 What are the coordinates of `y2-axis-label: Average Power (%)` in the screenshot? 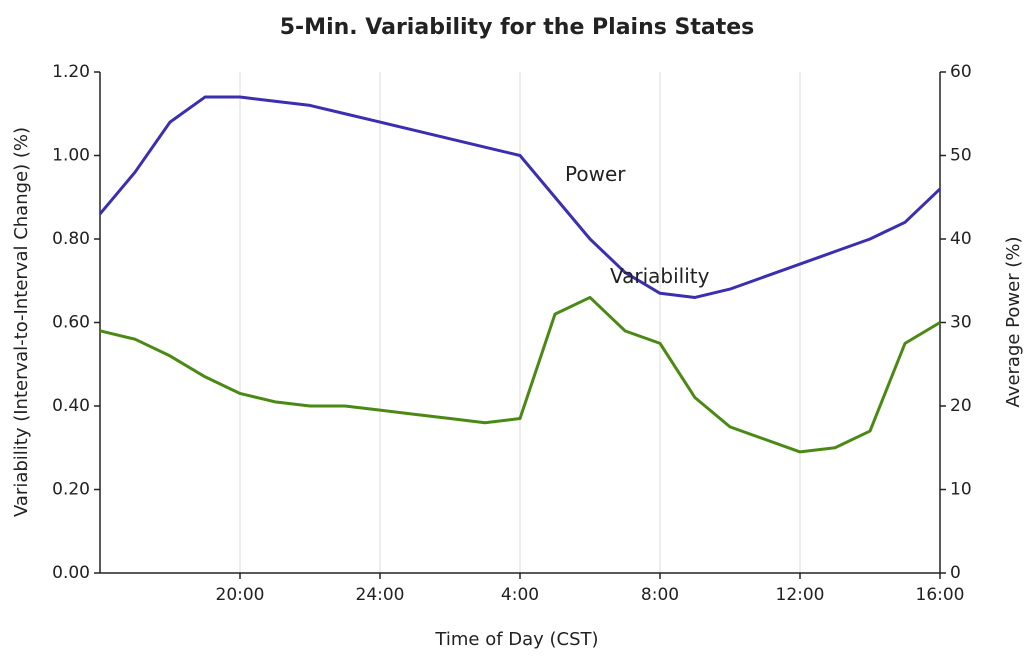 It's located at (1013, 322).